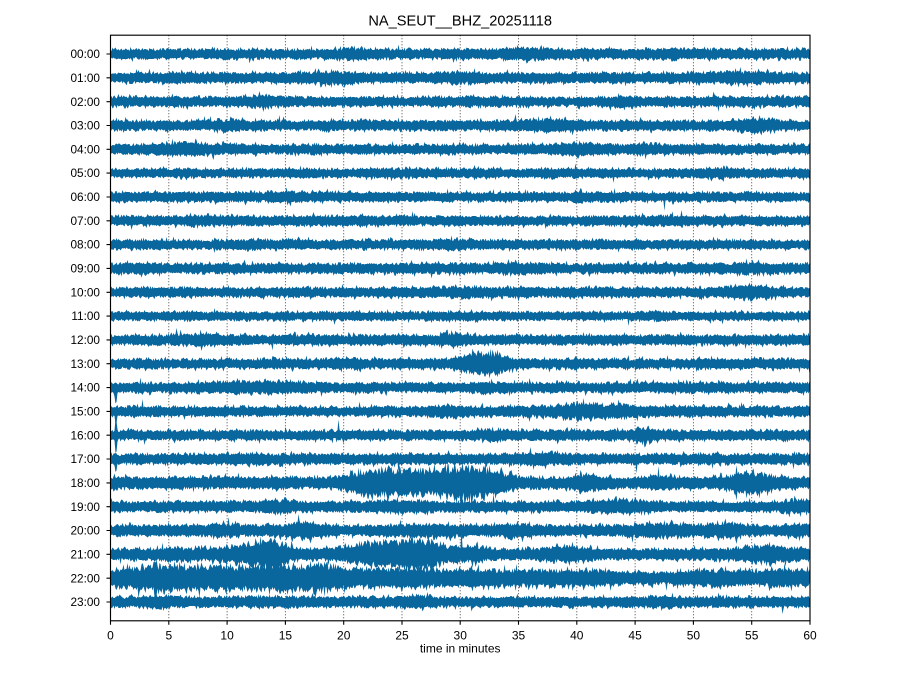 The height and width of the screenshot is (690, 919). What do you see at coordinates (461, 636) in the screenshot?
I see `svg-text: 30` at bounding box center [461, 636].